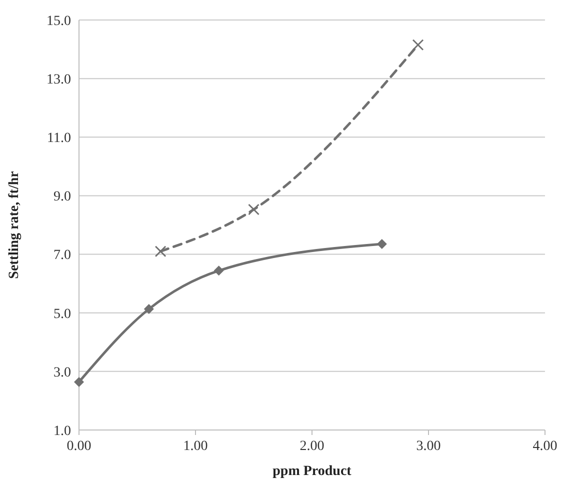  I want to click on y-tick-label: 9.0, so click(62, 197).